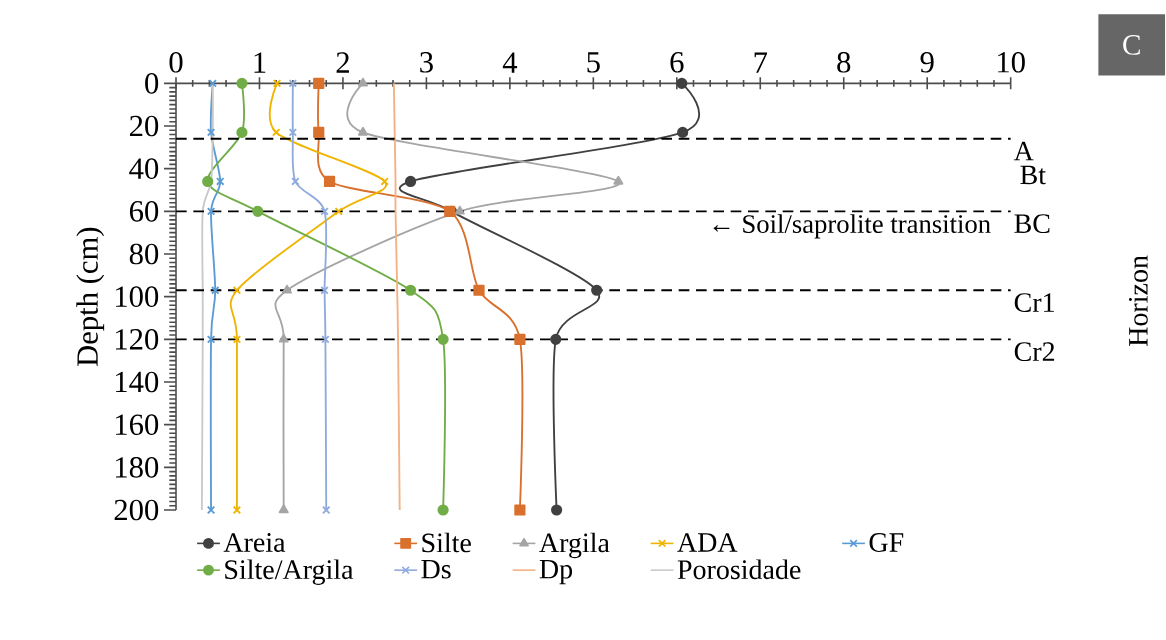 This screenshot has height=640, width=1166. Describe the element at coordinates (739, 569) in the screenshot. I see `legend-label: Porosidade` at that location.